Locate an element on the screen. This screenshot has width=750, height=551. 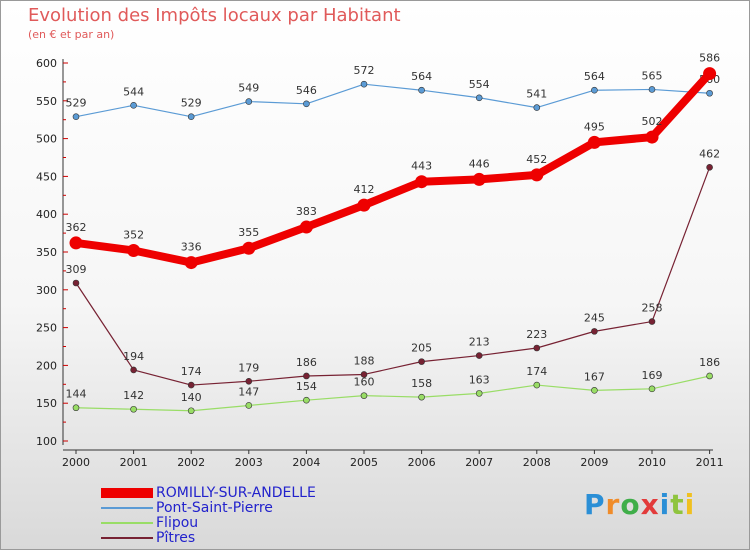
data-label: 544 is located at coordinates (133, 91).